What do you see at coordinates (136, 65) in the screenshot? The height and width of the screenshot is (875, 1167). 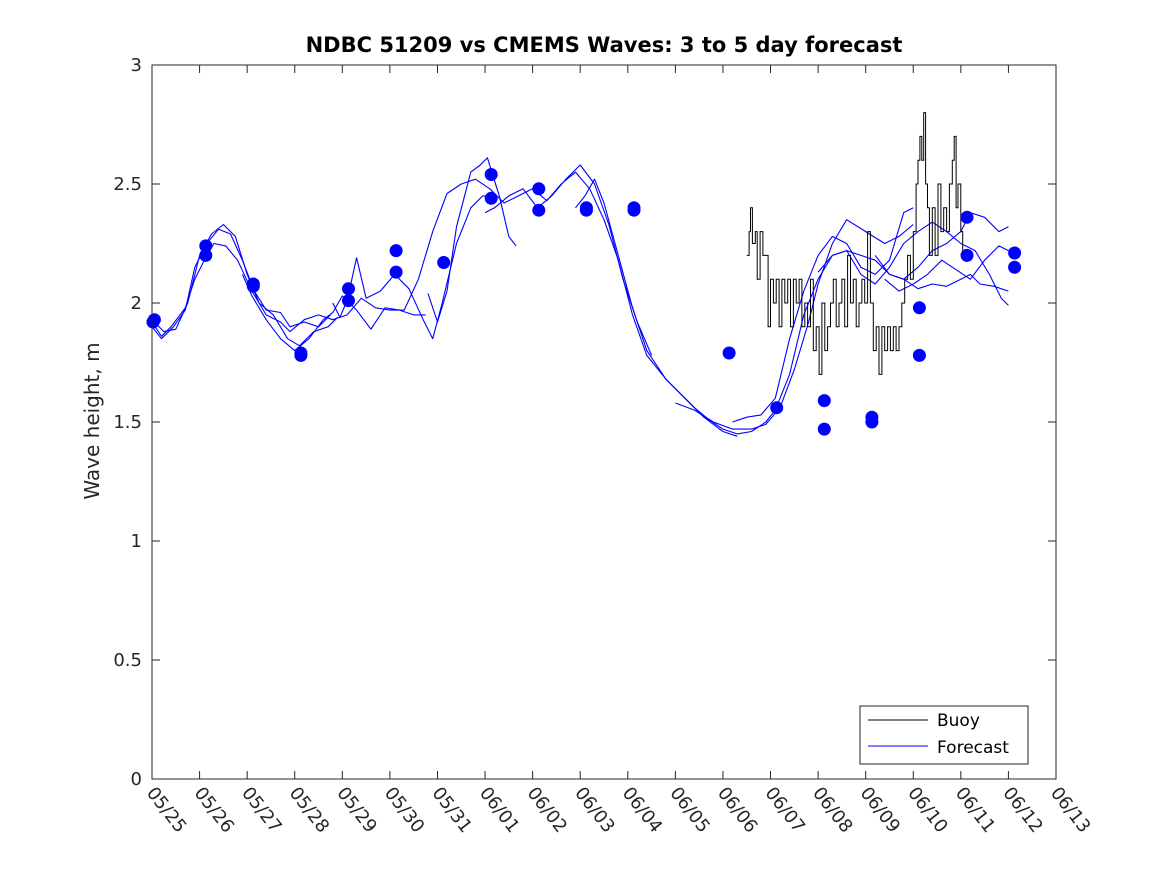 I see `y-tick-label: 3` at bounding box center [136, 65].